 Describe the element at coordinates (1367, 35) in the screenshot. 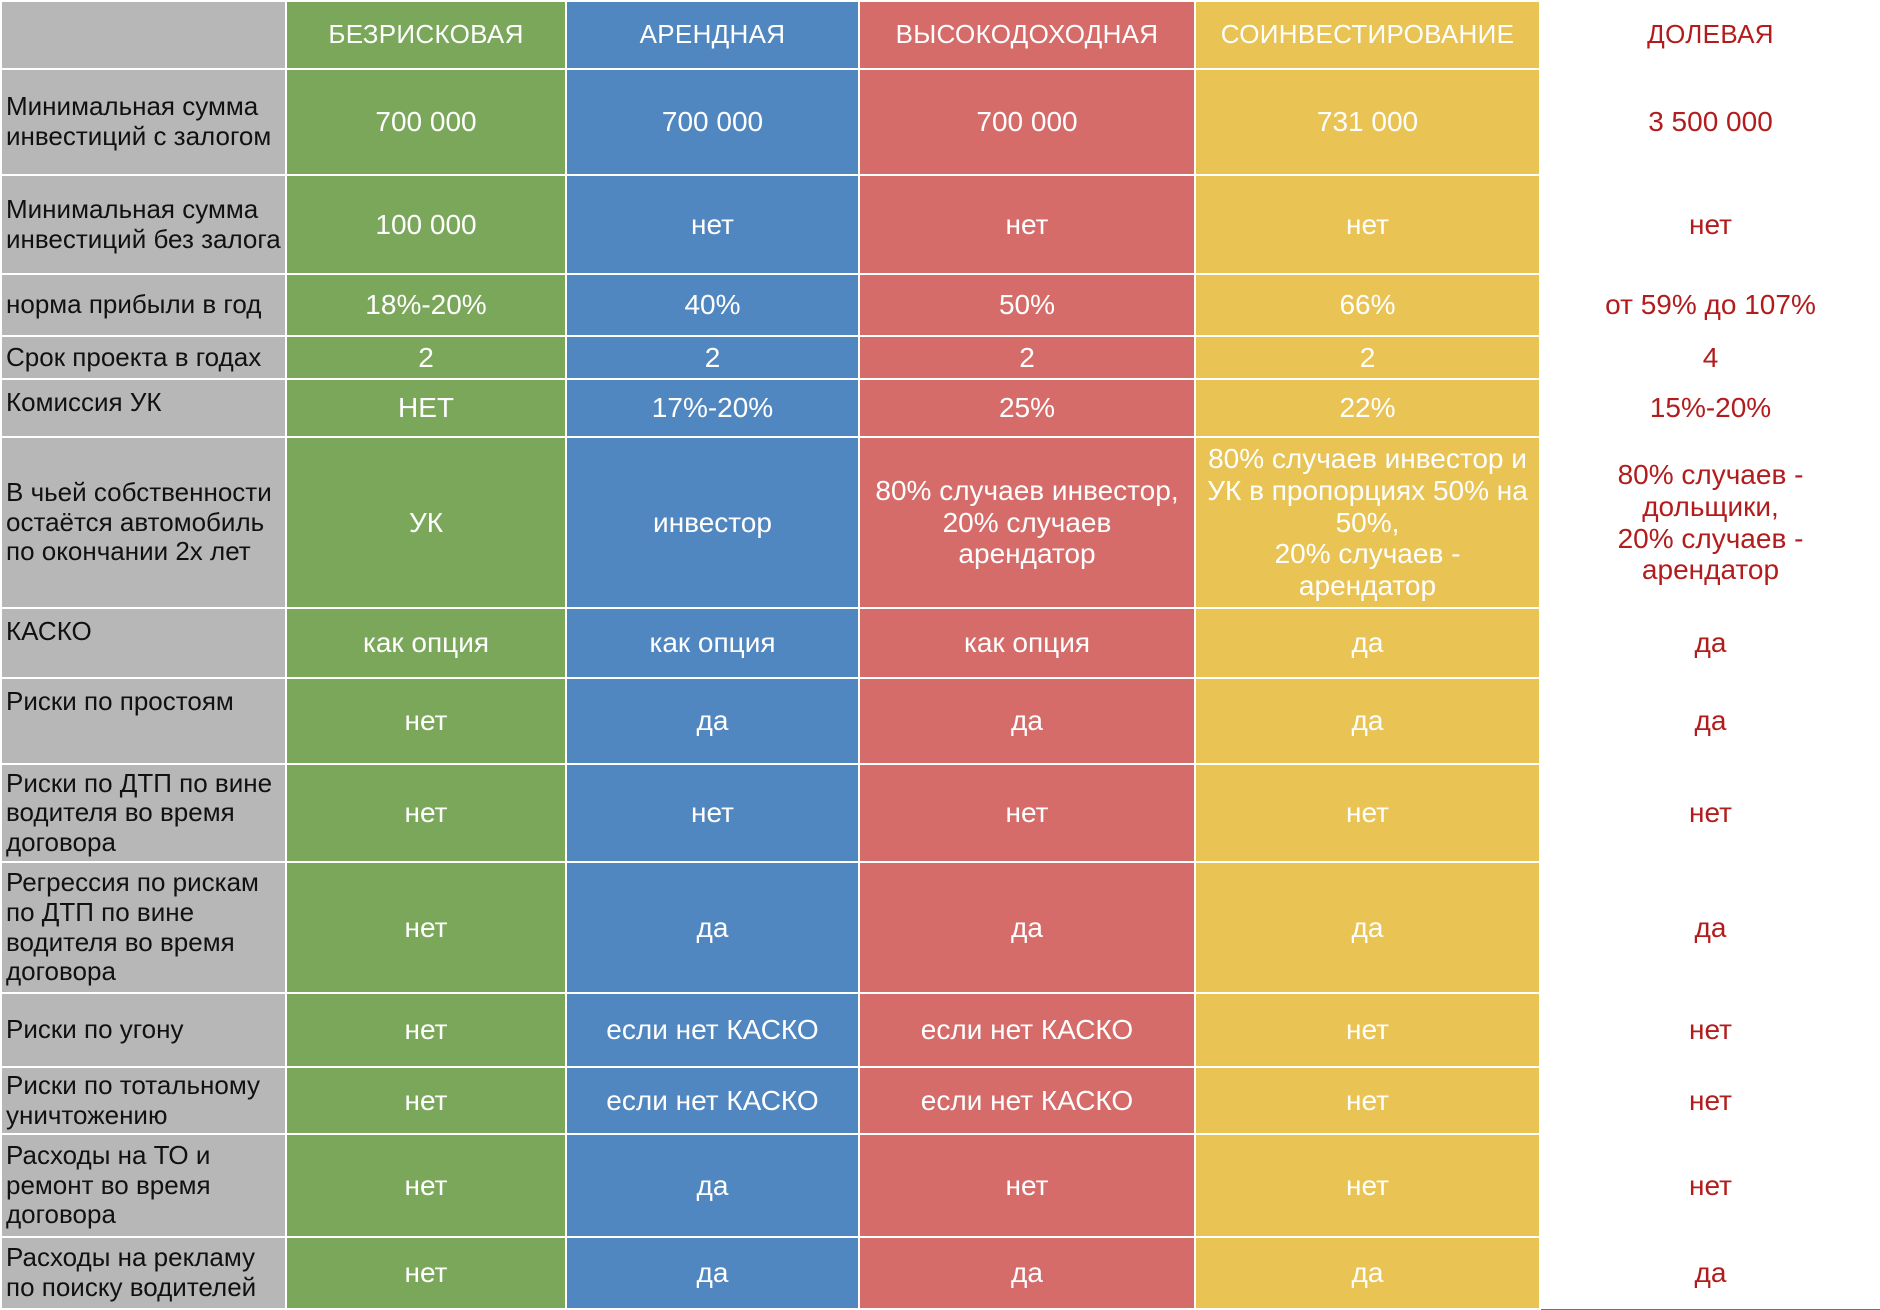

I see `column-header-soinvestirovanie: СОИНВЕСТИРОВАНИЕ` at that location.